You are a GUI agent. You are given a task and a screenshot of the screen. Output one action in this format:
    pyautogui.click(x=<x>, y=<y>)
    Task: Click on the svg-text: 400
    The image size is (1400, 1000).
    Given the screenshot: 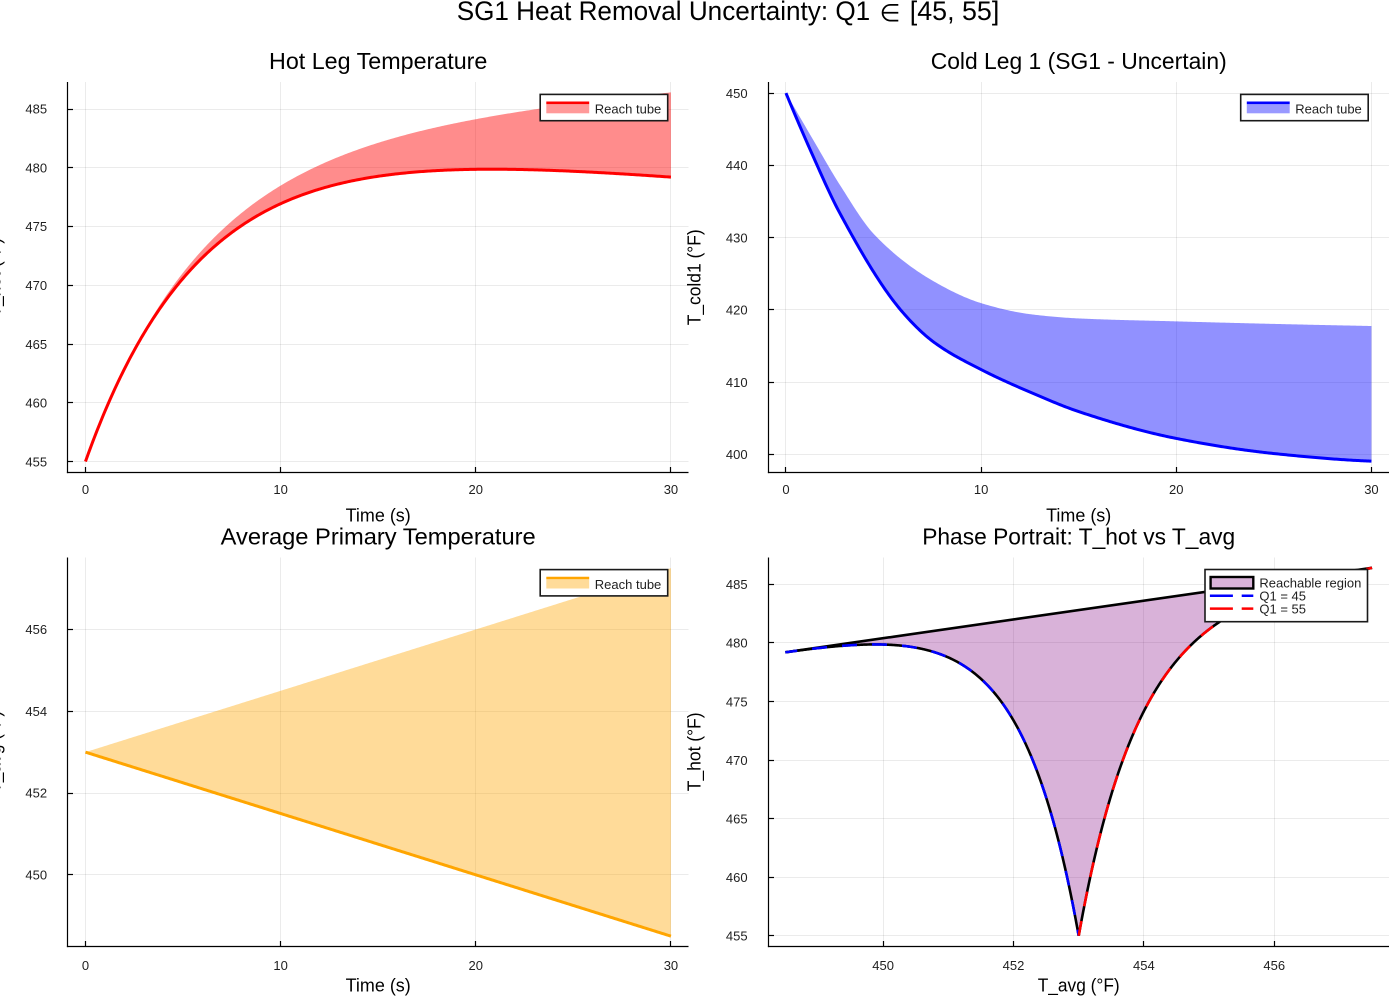 What is the action you would take?
    pyautogui.click(x=737, y=454)
    